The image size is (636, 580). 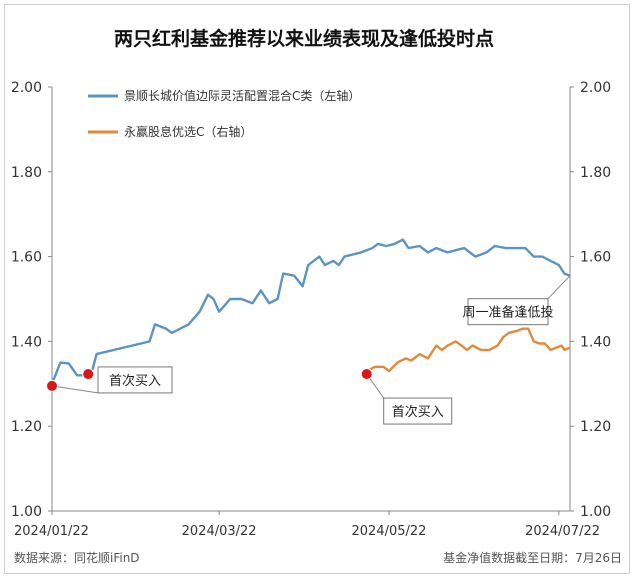 I want to click on x-tick-label: 2024/03/22, so click(x=219, y=531).